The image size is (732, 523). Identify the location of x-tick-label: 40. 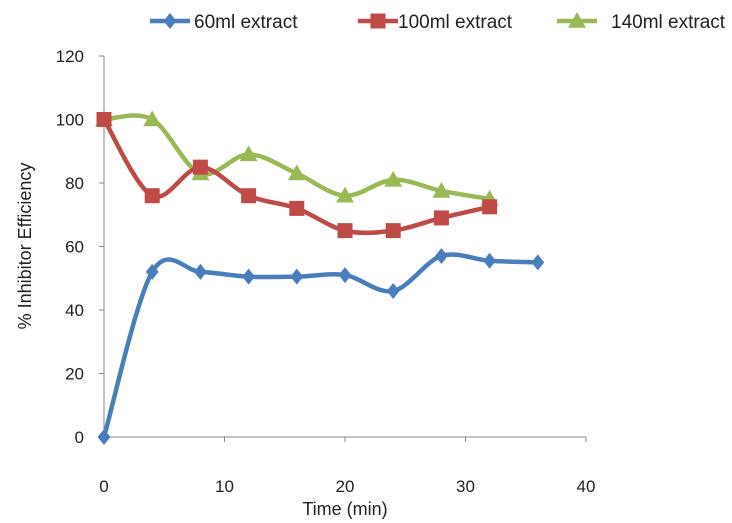
(586, 486).